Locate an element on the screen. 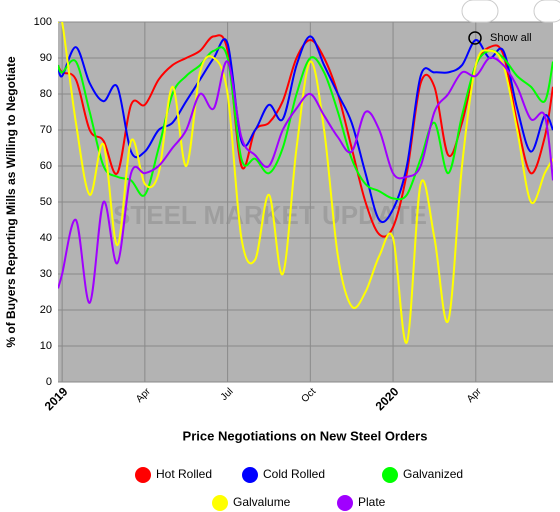 This screenshot has width=560, height=512. legend-label: Plate is located at coordinates (372, 502).